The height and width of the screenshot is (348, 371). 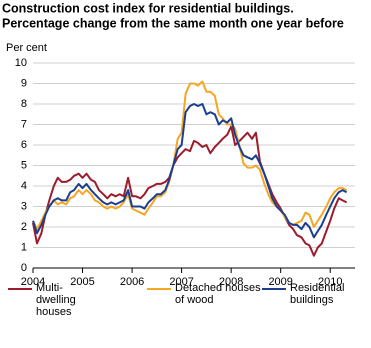 What do you see at coordinates (21, 63) in the screenshot?
I see `y-tick-label: 10` at bounding box center [21, 63].